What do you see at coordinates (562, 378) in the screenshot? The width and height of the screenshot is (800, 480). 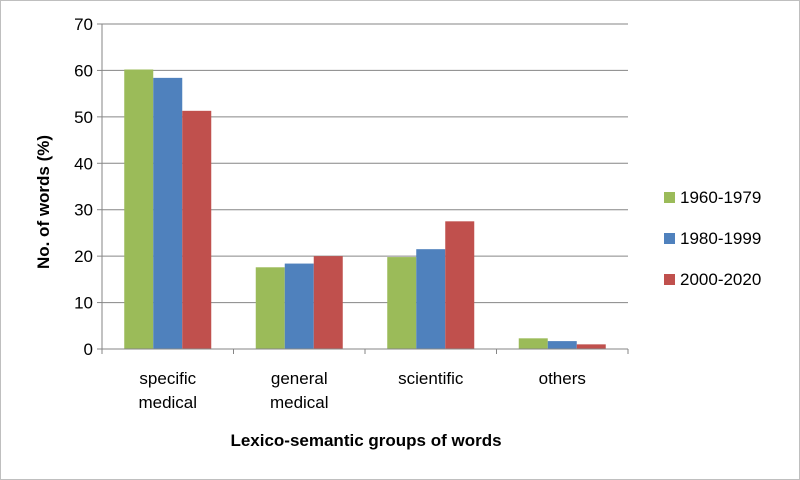 I see `x-tick-label: others` at bounding box center [562, 378].